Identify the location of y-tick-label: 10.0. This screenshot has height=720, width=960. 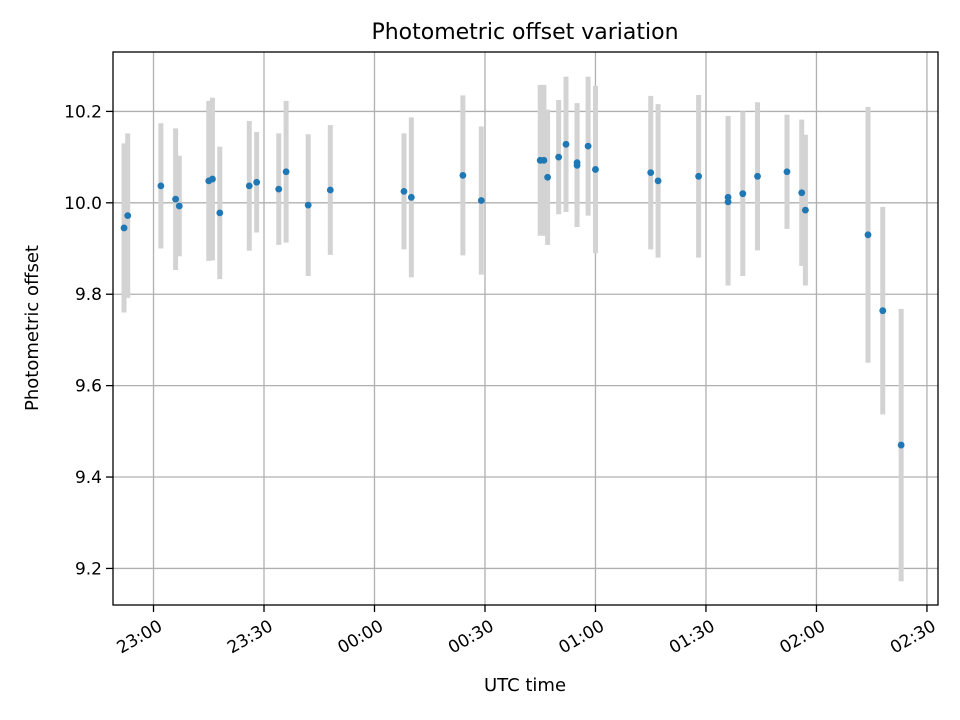
(83, 204).